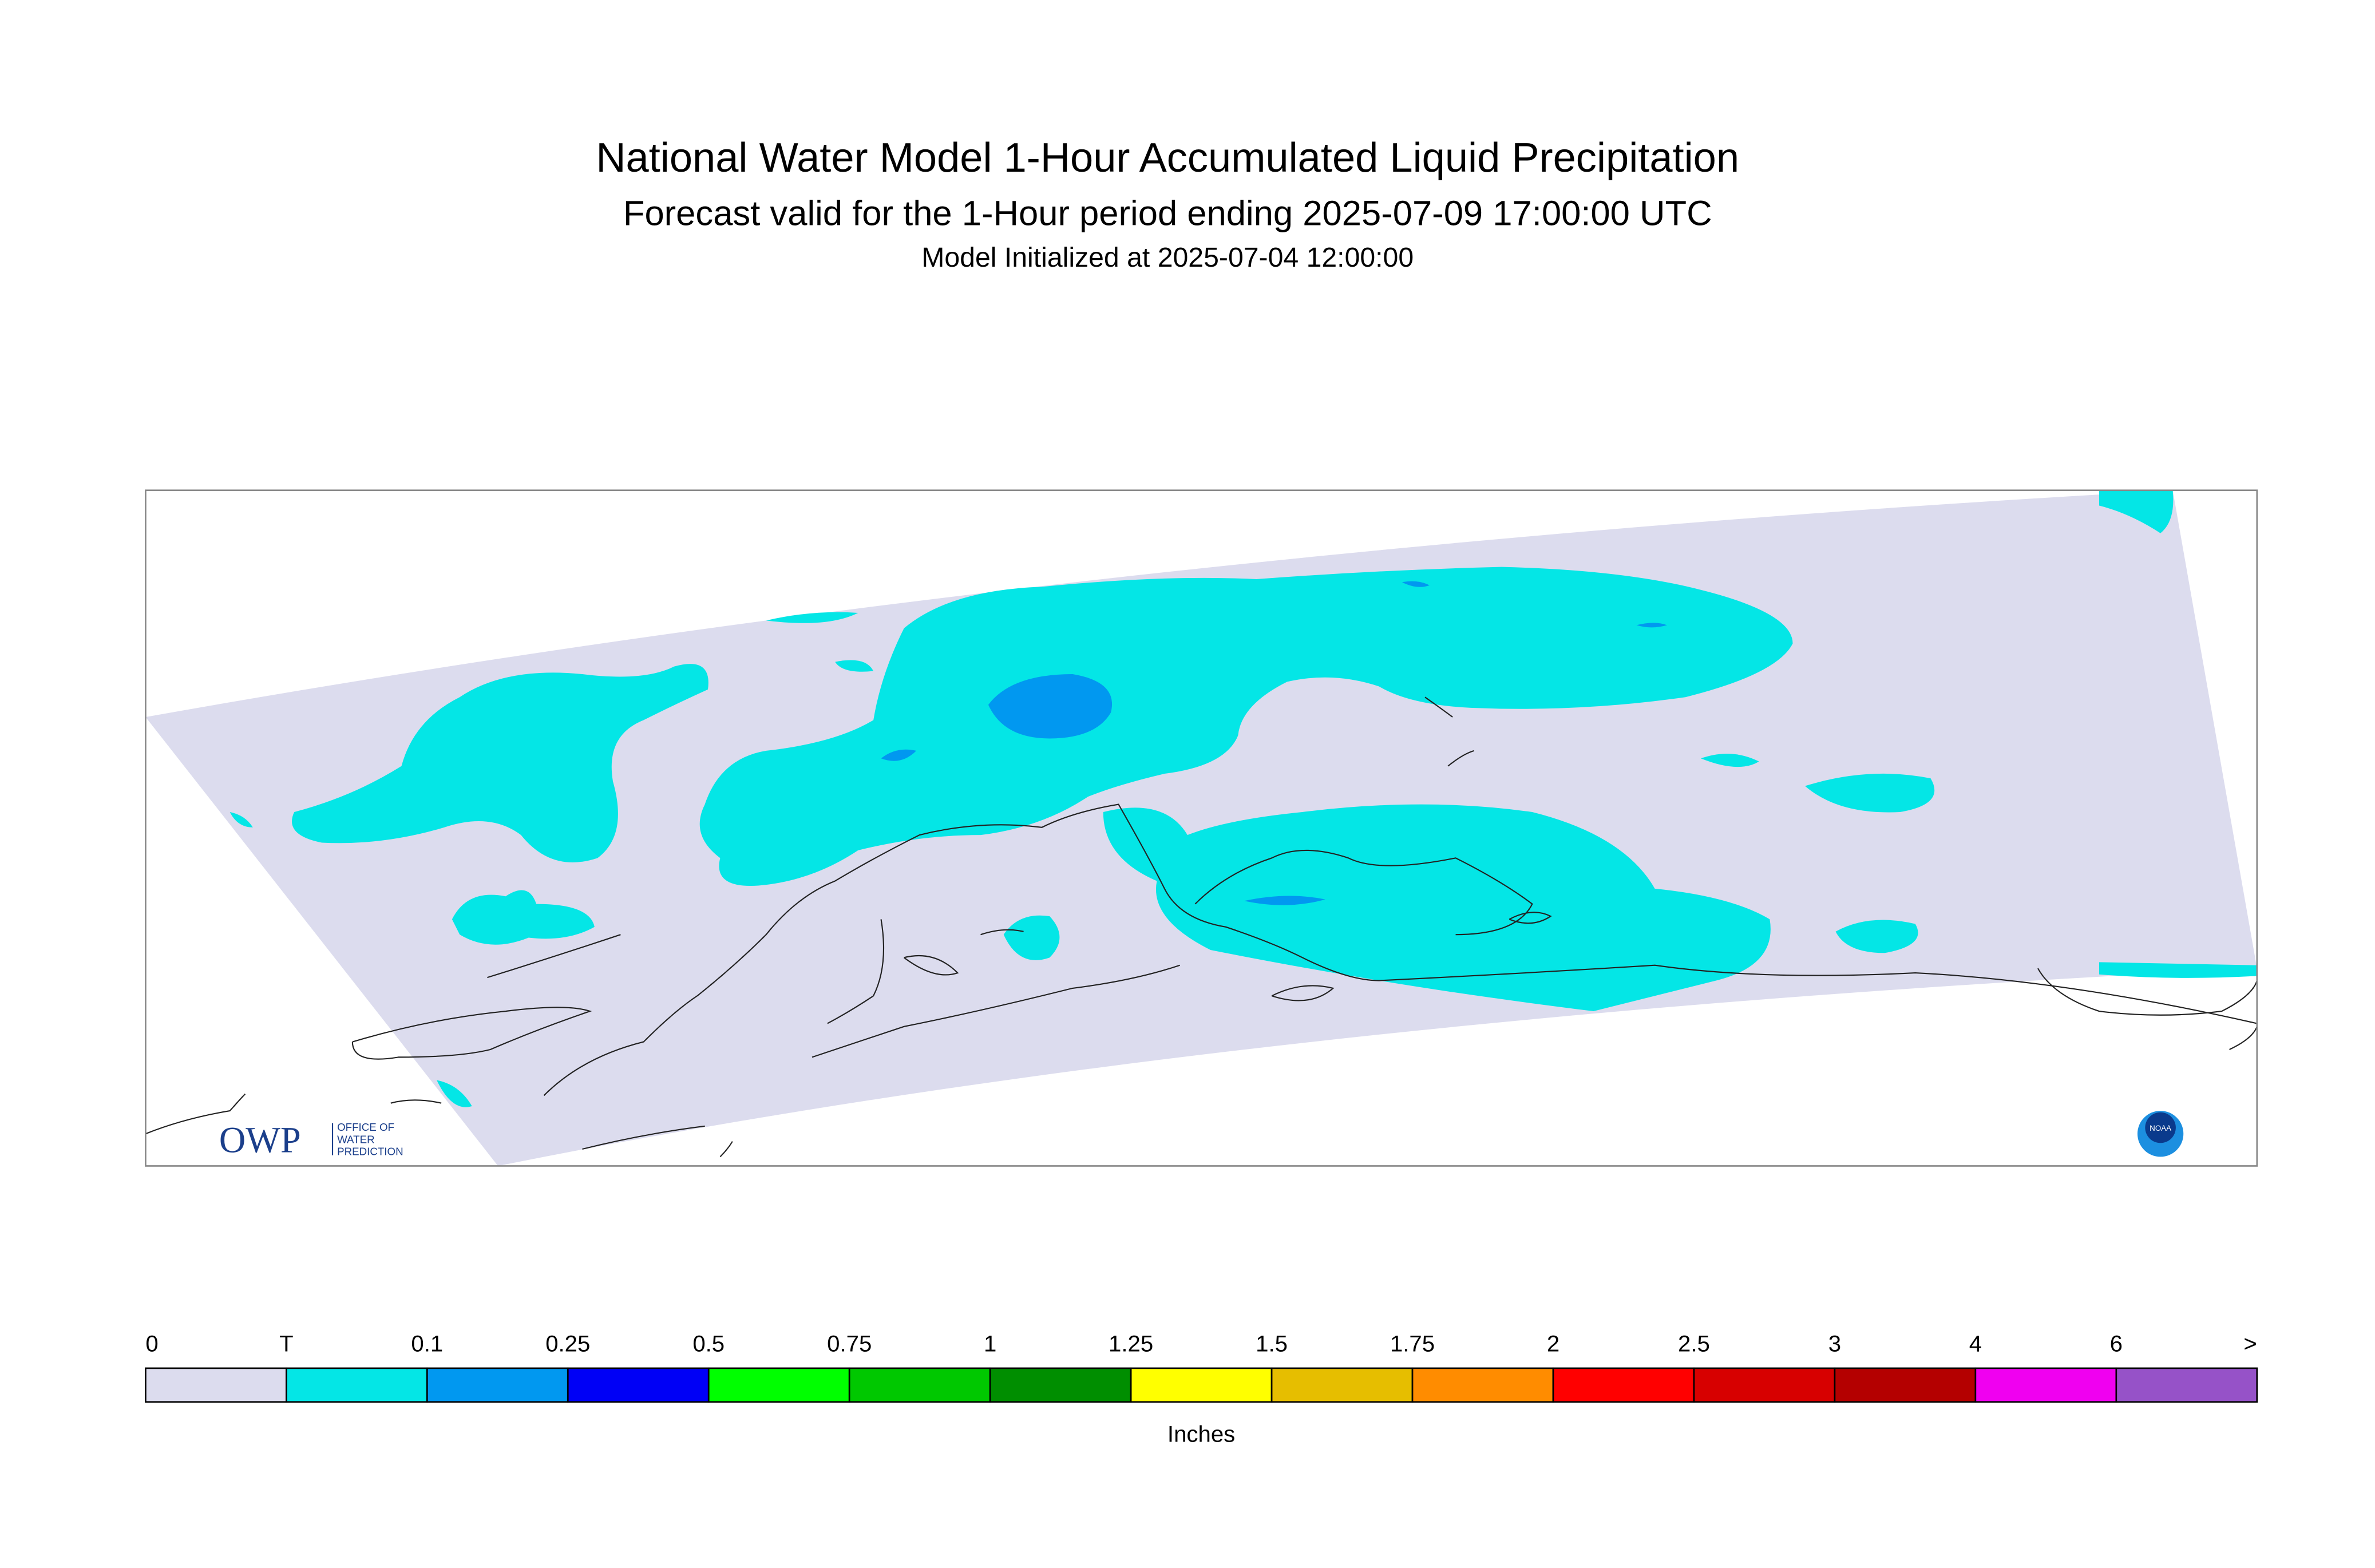 This screenshot has width=2375, height=1568. I want to click on legend-label: >, so click(2250, 1343).